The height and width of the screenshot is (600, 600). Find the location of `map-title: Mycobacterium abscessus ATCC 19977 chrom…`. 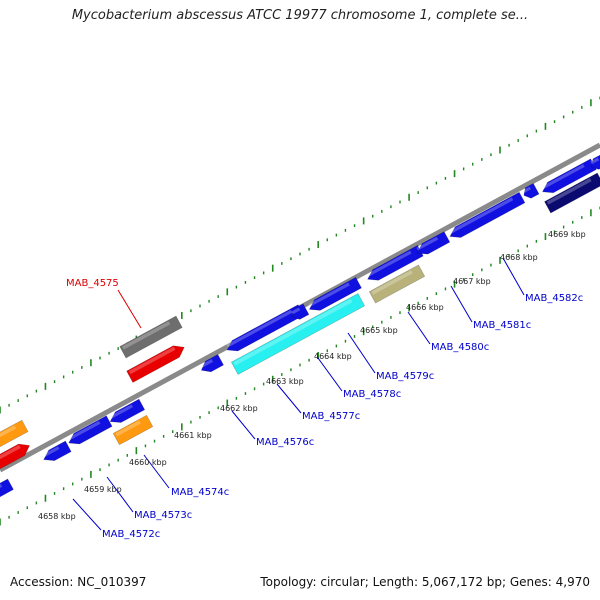

map-title: Mycobacterium abscessus ATCC 19977 chrom… is located at coordinates (300, 15).